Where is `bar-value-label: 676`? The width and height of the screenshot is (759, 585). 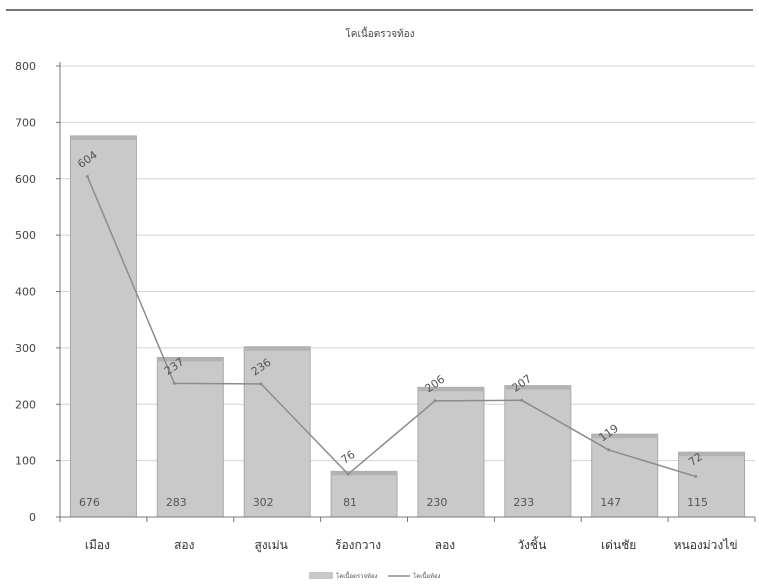
bar-value-label: 676 is located at coordinates (89, 502).